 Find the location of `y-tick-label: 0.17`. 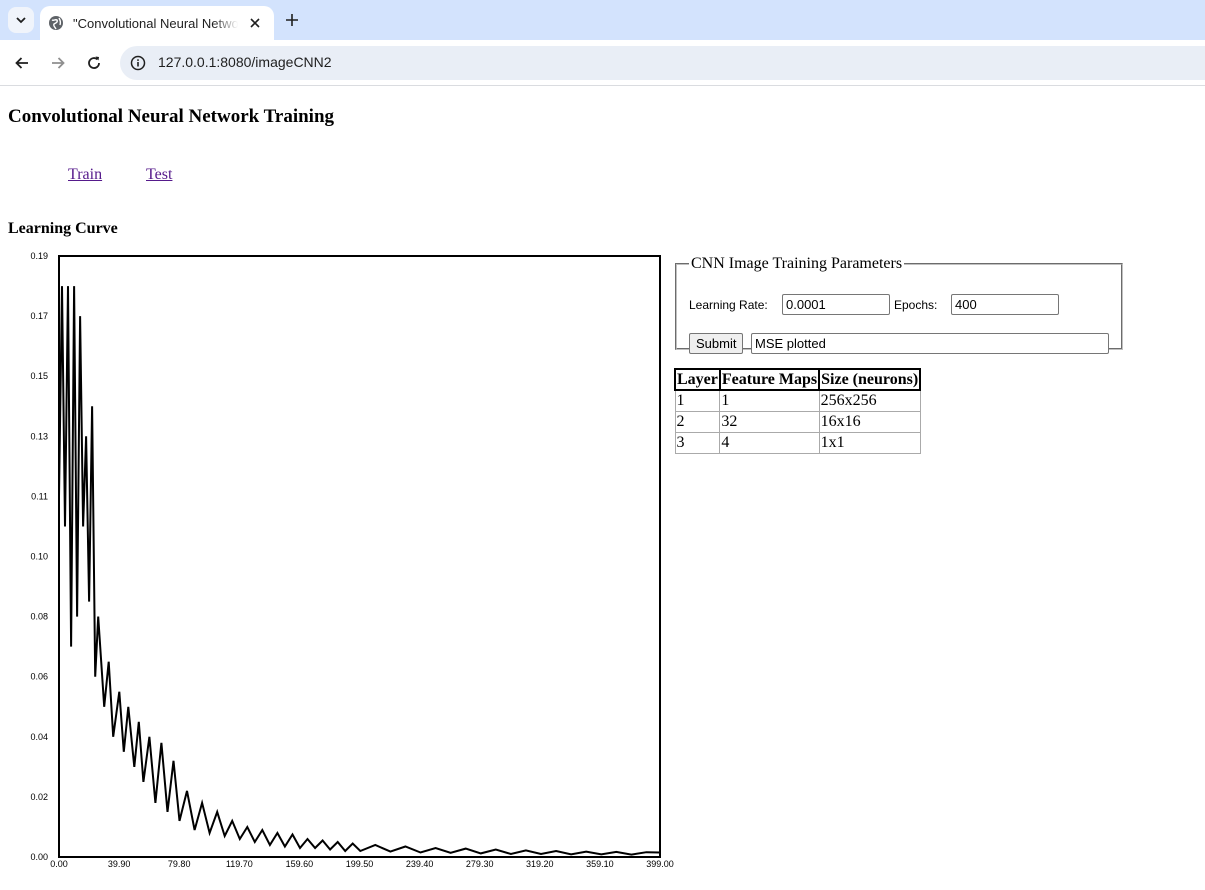

y-tick-label: 0.17 is located at coordinates (39, 316).